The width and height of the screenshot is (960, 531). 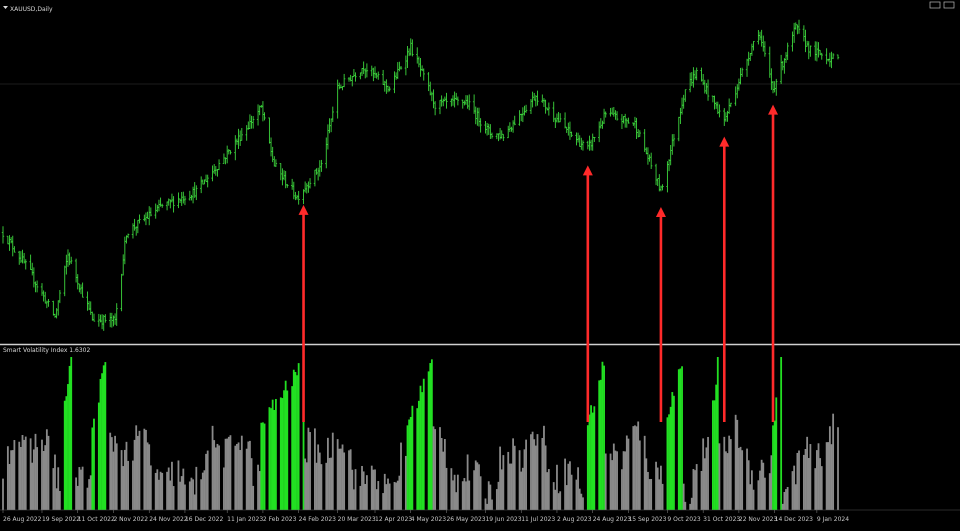 I want to click on x-tick-label: 14 Dec 2023, so click(x=794, y=519).